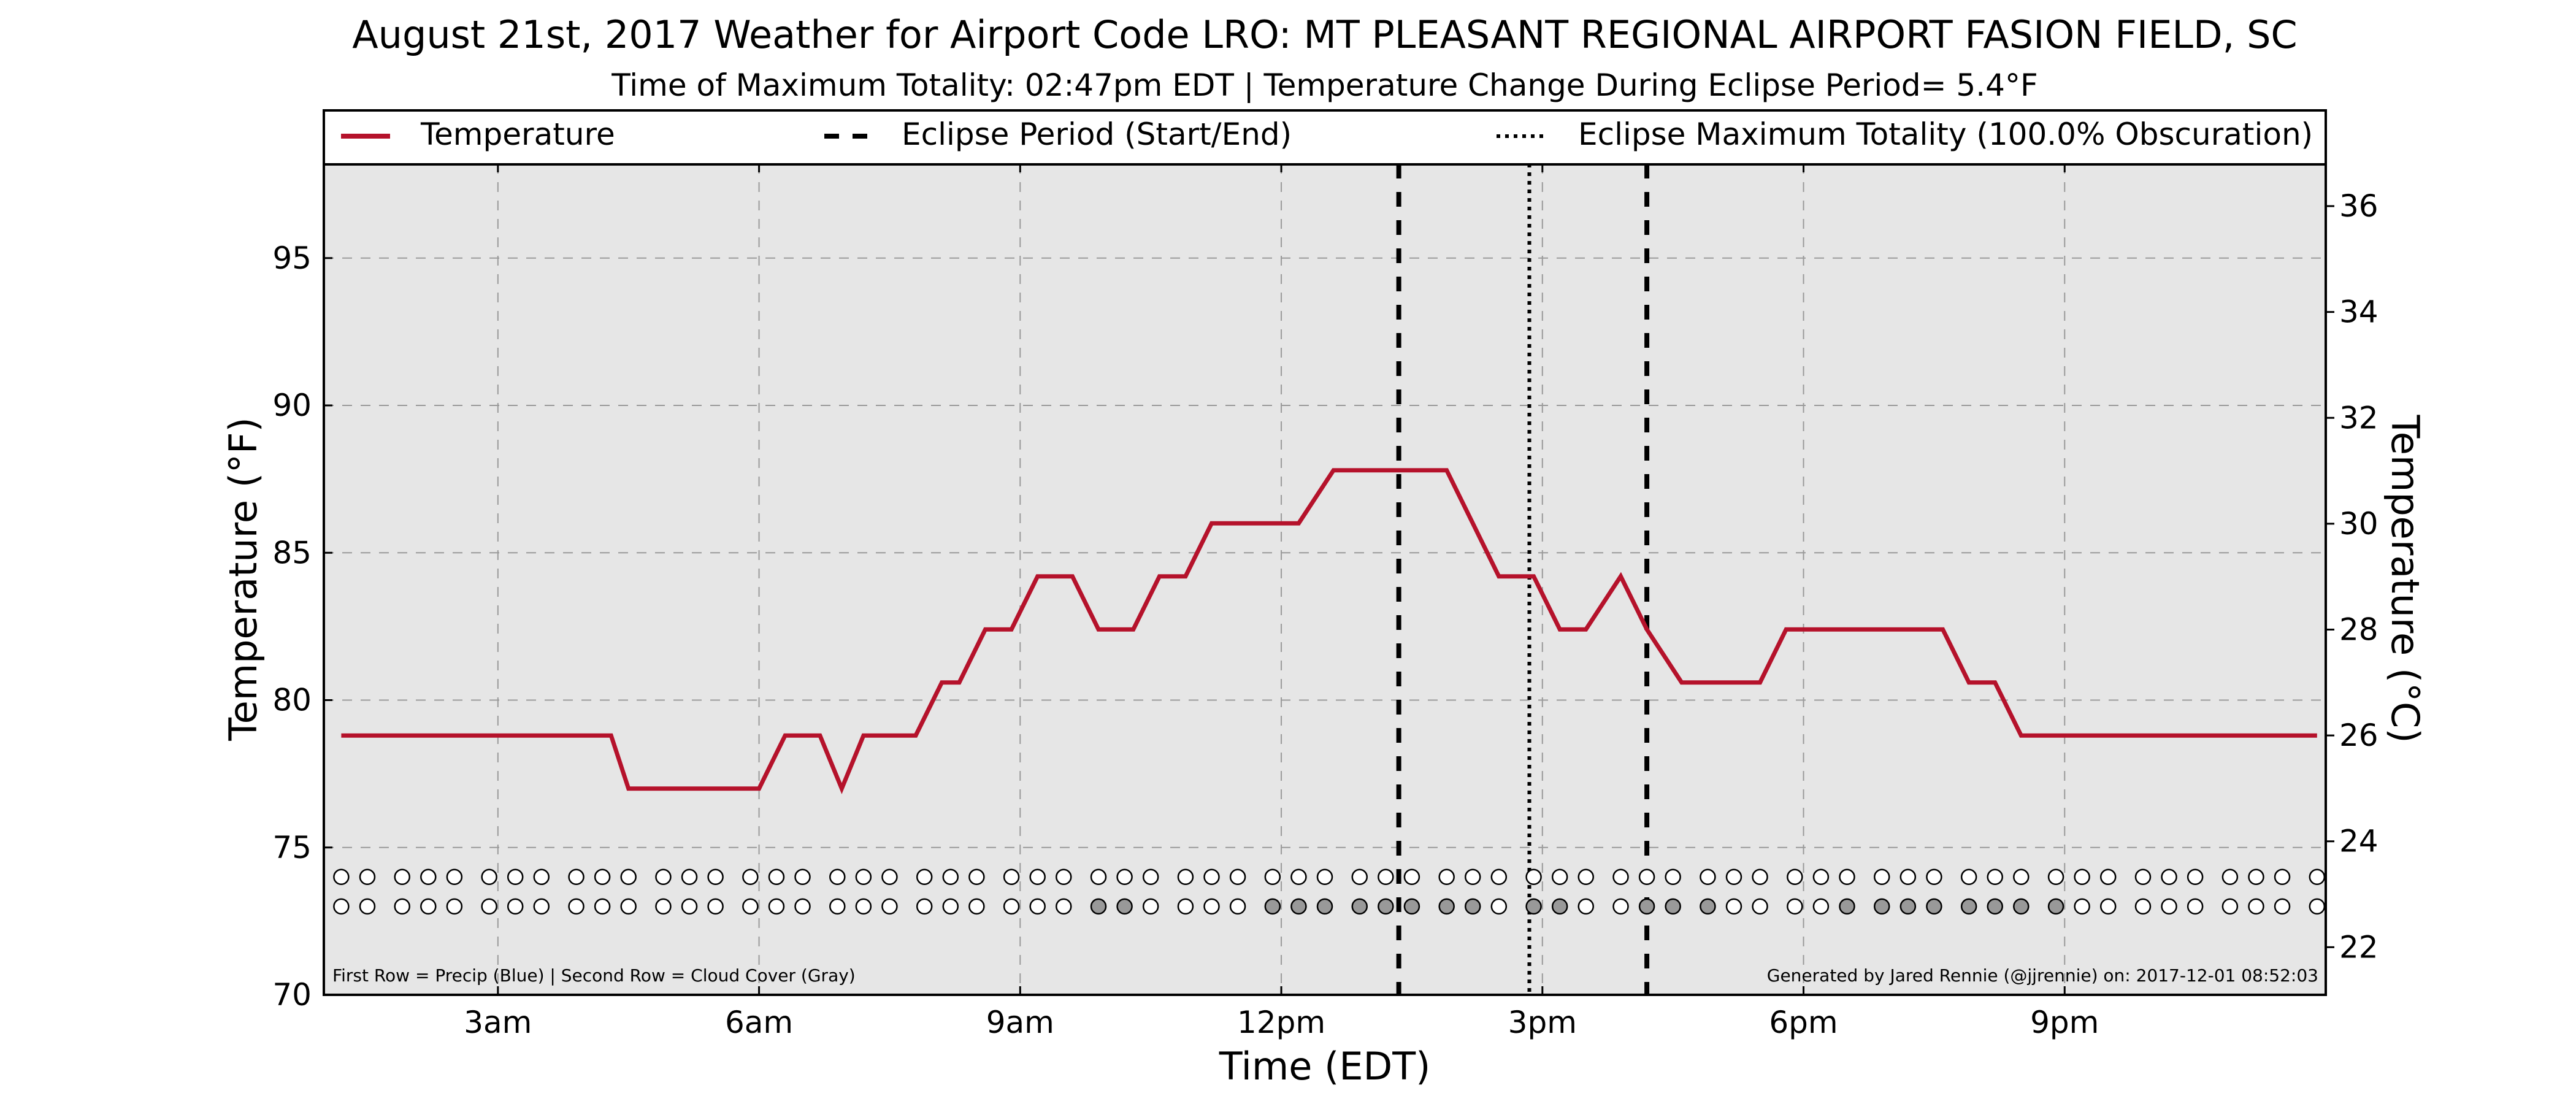 The image size is (2576, 1104). I want to click on x-tick-label: 12pm, so click(1281, 1022).